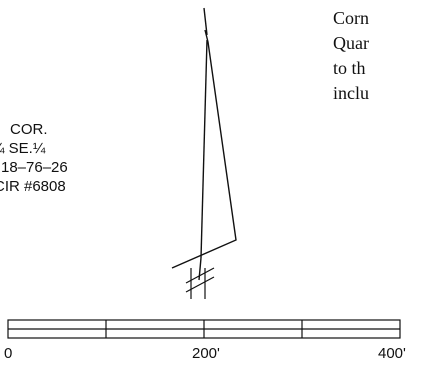 The image size is (422, 366). What do you see at coordinates (351, 55) in the screenshot?
I see `description-text: Corn Quar to th inclu` at bounding box center [351, 55].